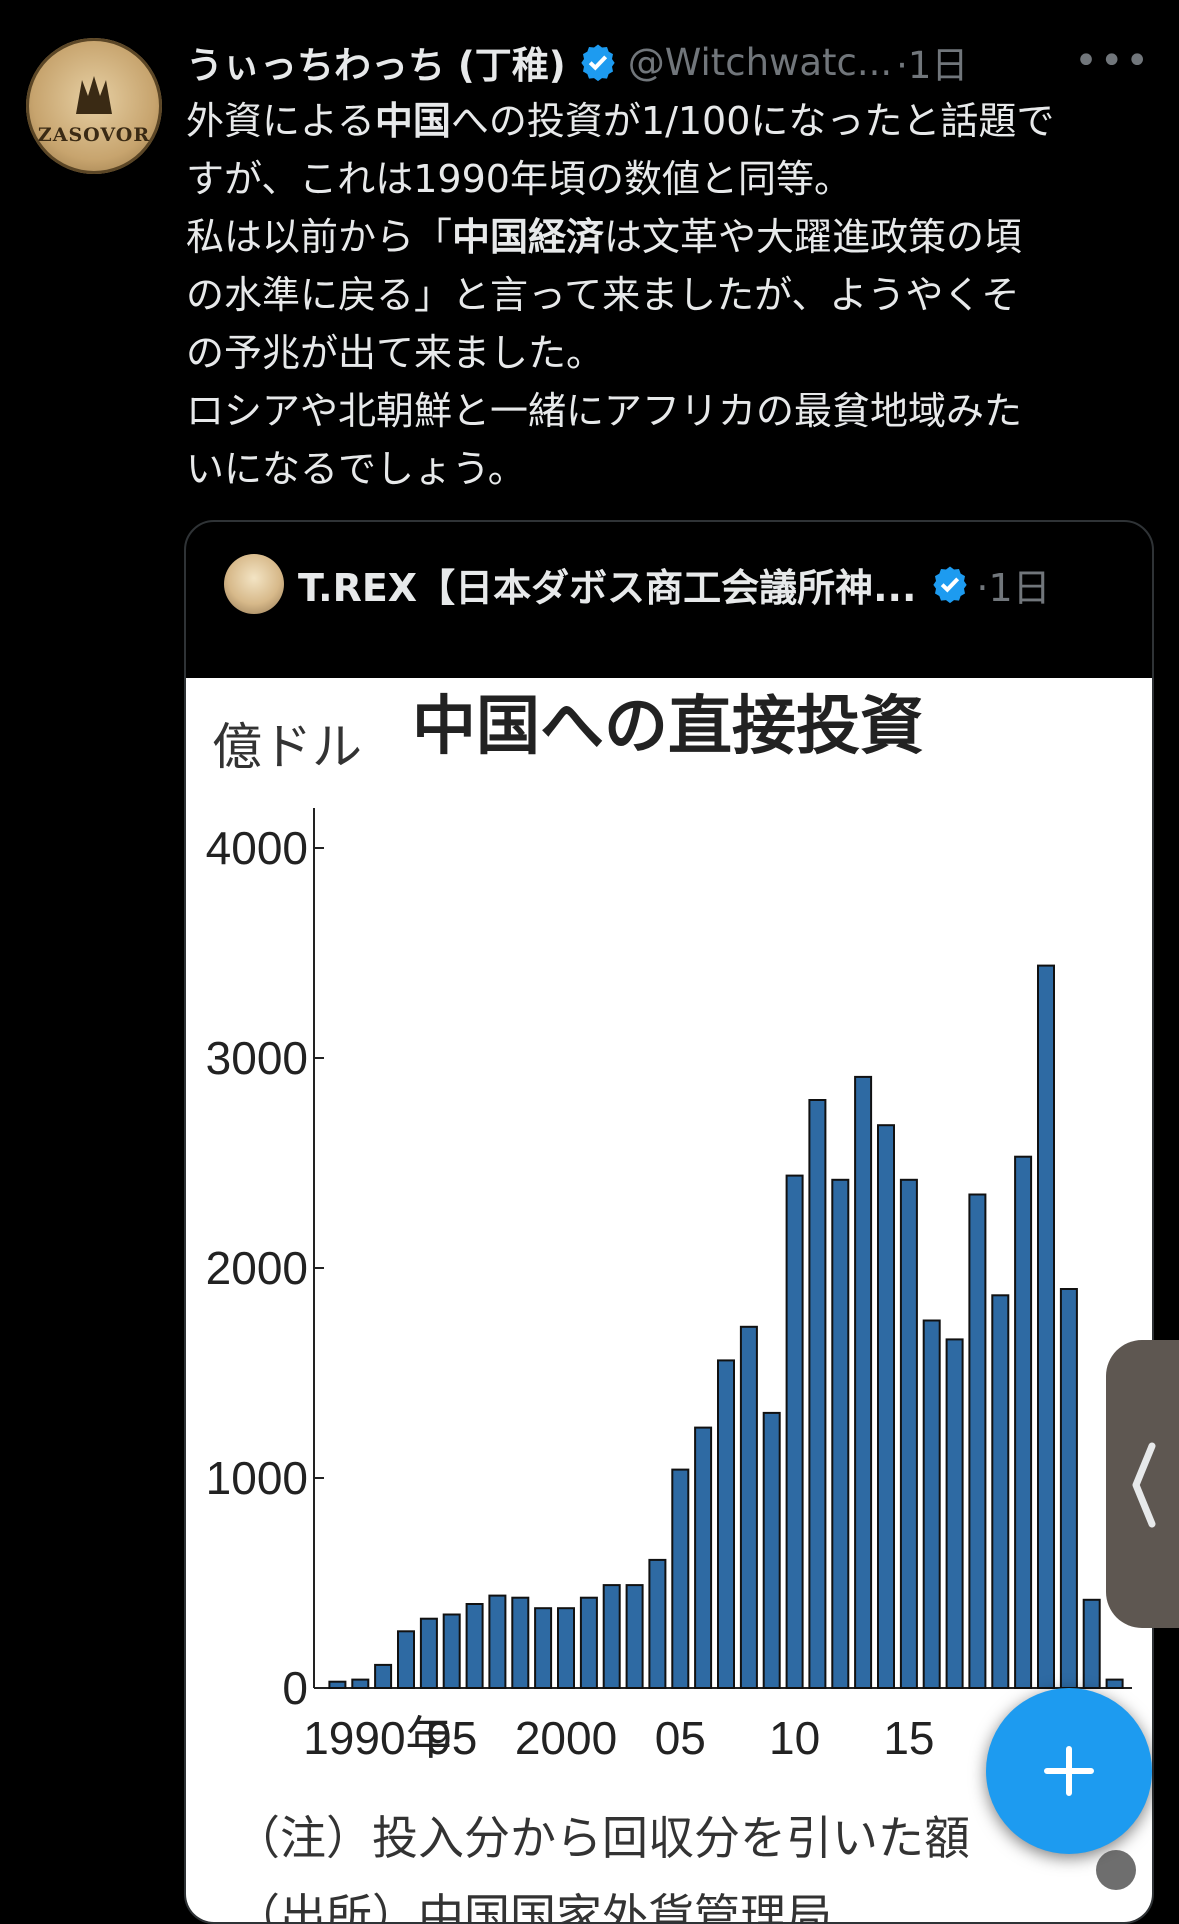 The image size is (1179, 1924). I want to click on bar-2005, so click(680, 1578).